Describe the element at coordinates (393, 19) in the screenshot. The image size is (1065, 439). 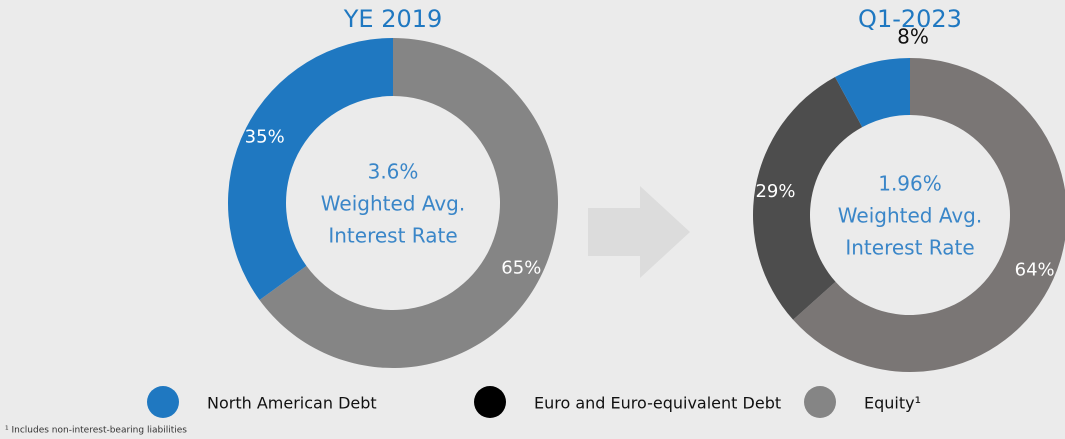
I see `chart-title: YE 2019` at that location.